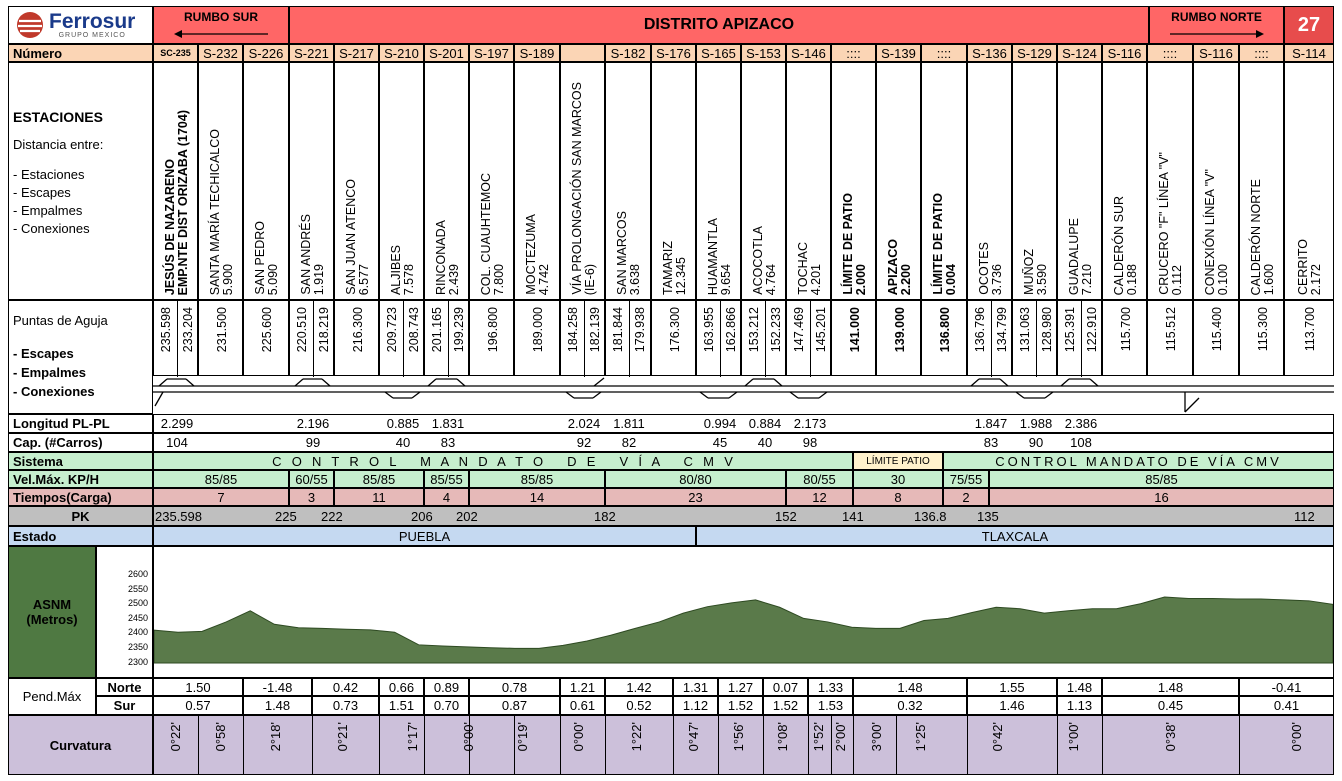 This screenshot has height=781, width=1342. Describe the element at coordinates (898, 181) in the screenshot. I see `station-column: APIZACO 2.200` at that location.